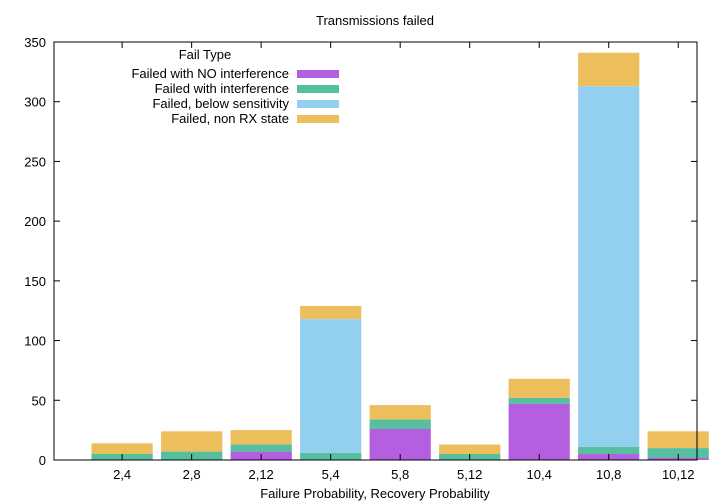  I want to click on legend-label-1: Failed with interference, so click(222, 88).